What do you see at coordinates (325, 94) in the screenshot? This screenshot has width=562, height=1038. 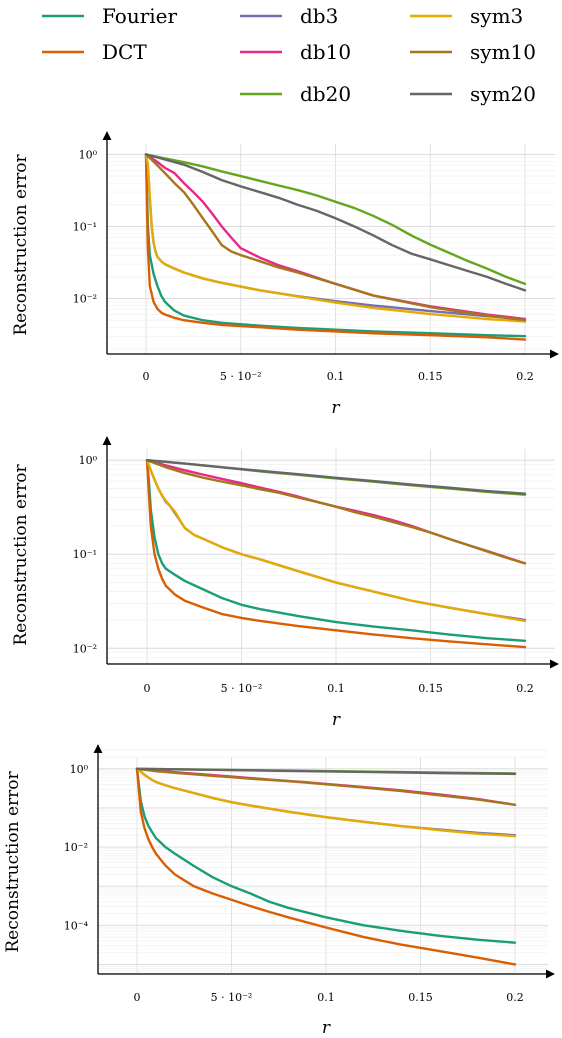 I see `legend-label-db20: db20` at bounding box center [325, 94].